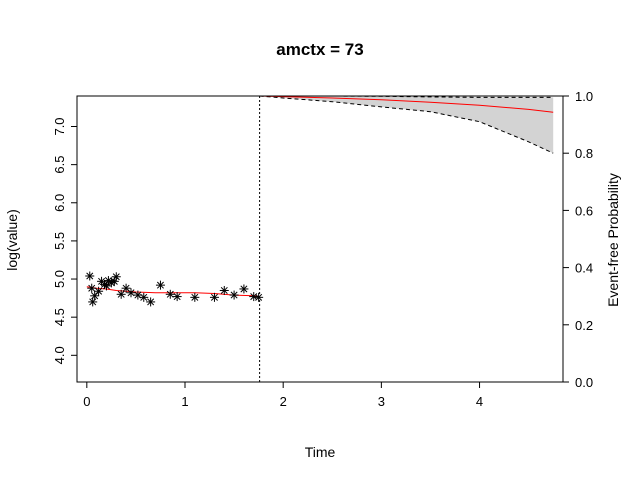 Image resolution: width=640 pixels, height=480 pixels. What do you see at coordinates (59, 279) in the screenshot?
I see `y-left-tick-label: 5.0` at bounding box center [59, 279].